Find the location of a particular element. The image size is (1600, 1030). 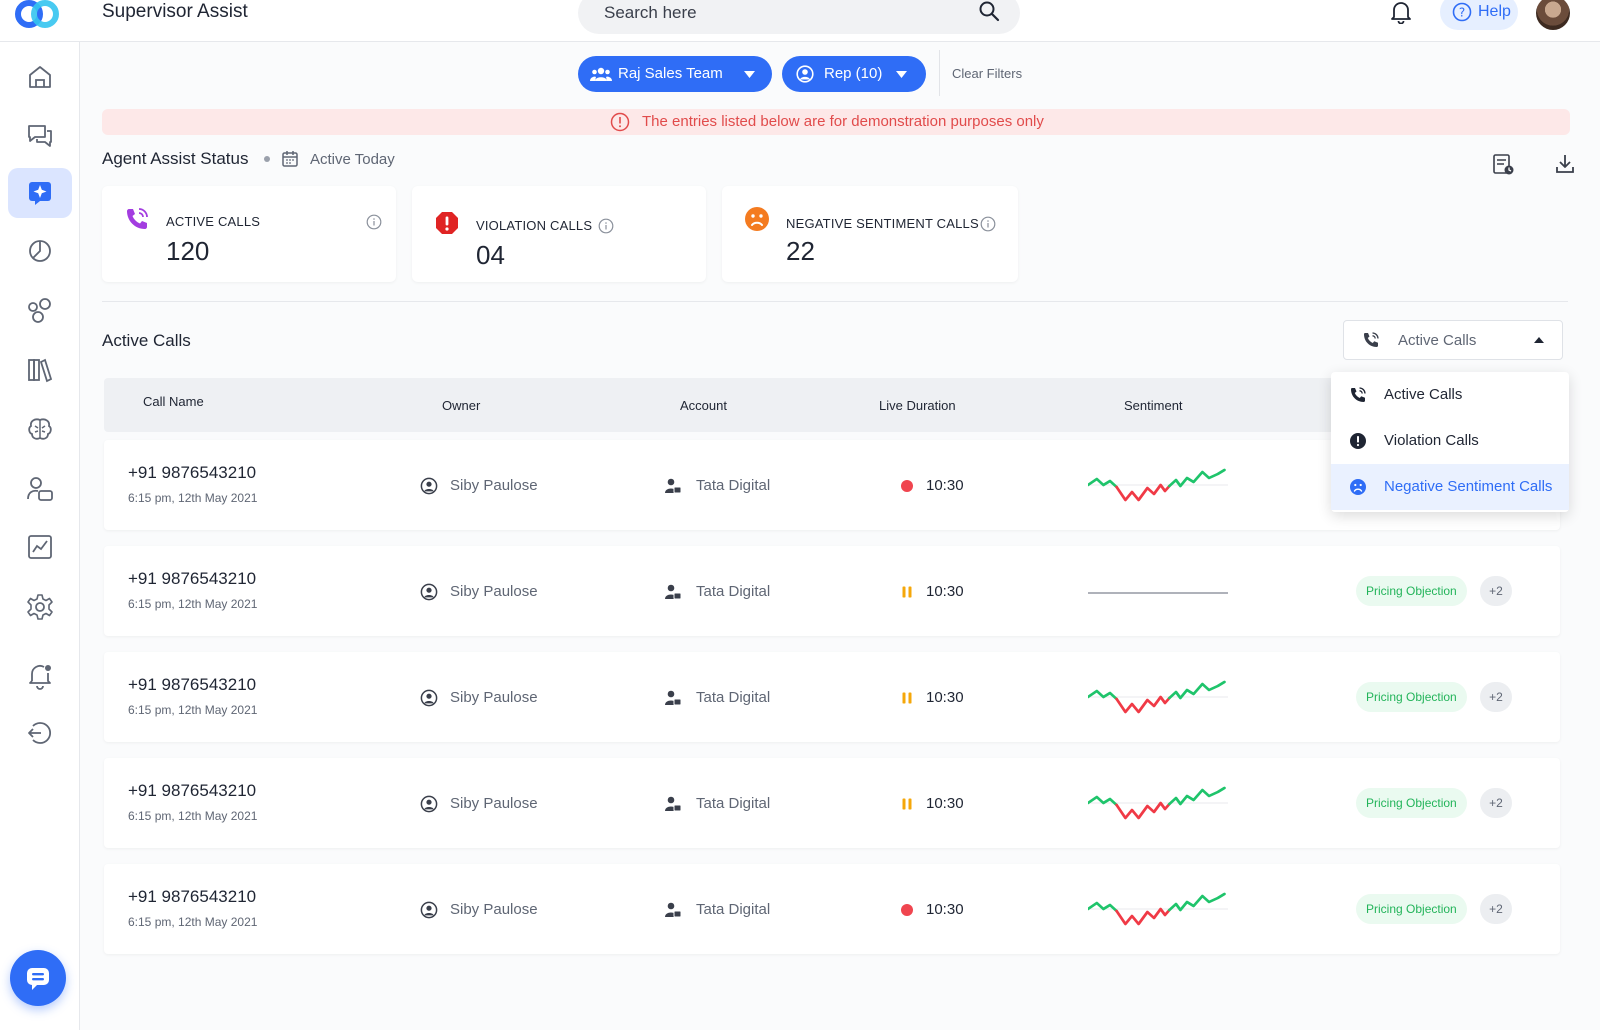

sidebar-item-settings is located at coordinates (40, 607).